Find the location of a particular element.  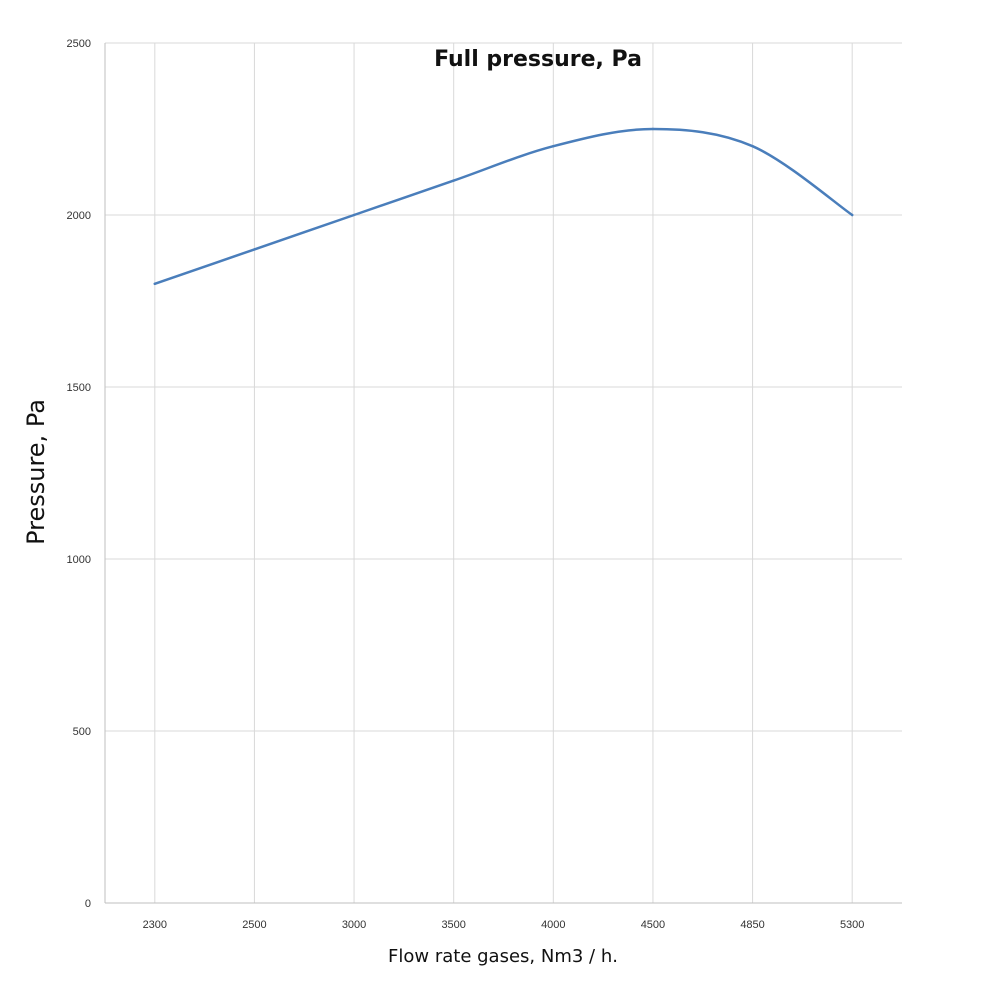

series-line is located at coordinates (503, 206).